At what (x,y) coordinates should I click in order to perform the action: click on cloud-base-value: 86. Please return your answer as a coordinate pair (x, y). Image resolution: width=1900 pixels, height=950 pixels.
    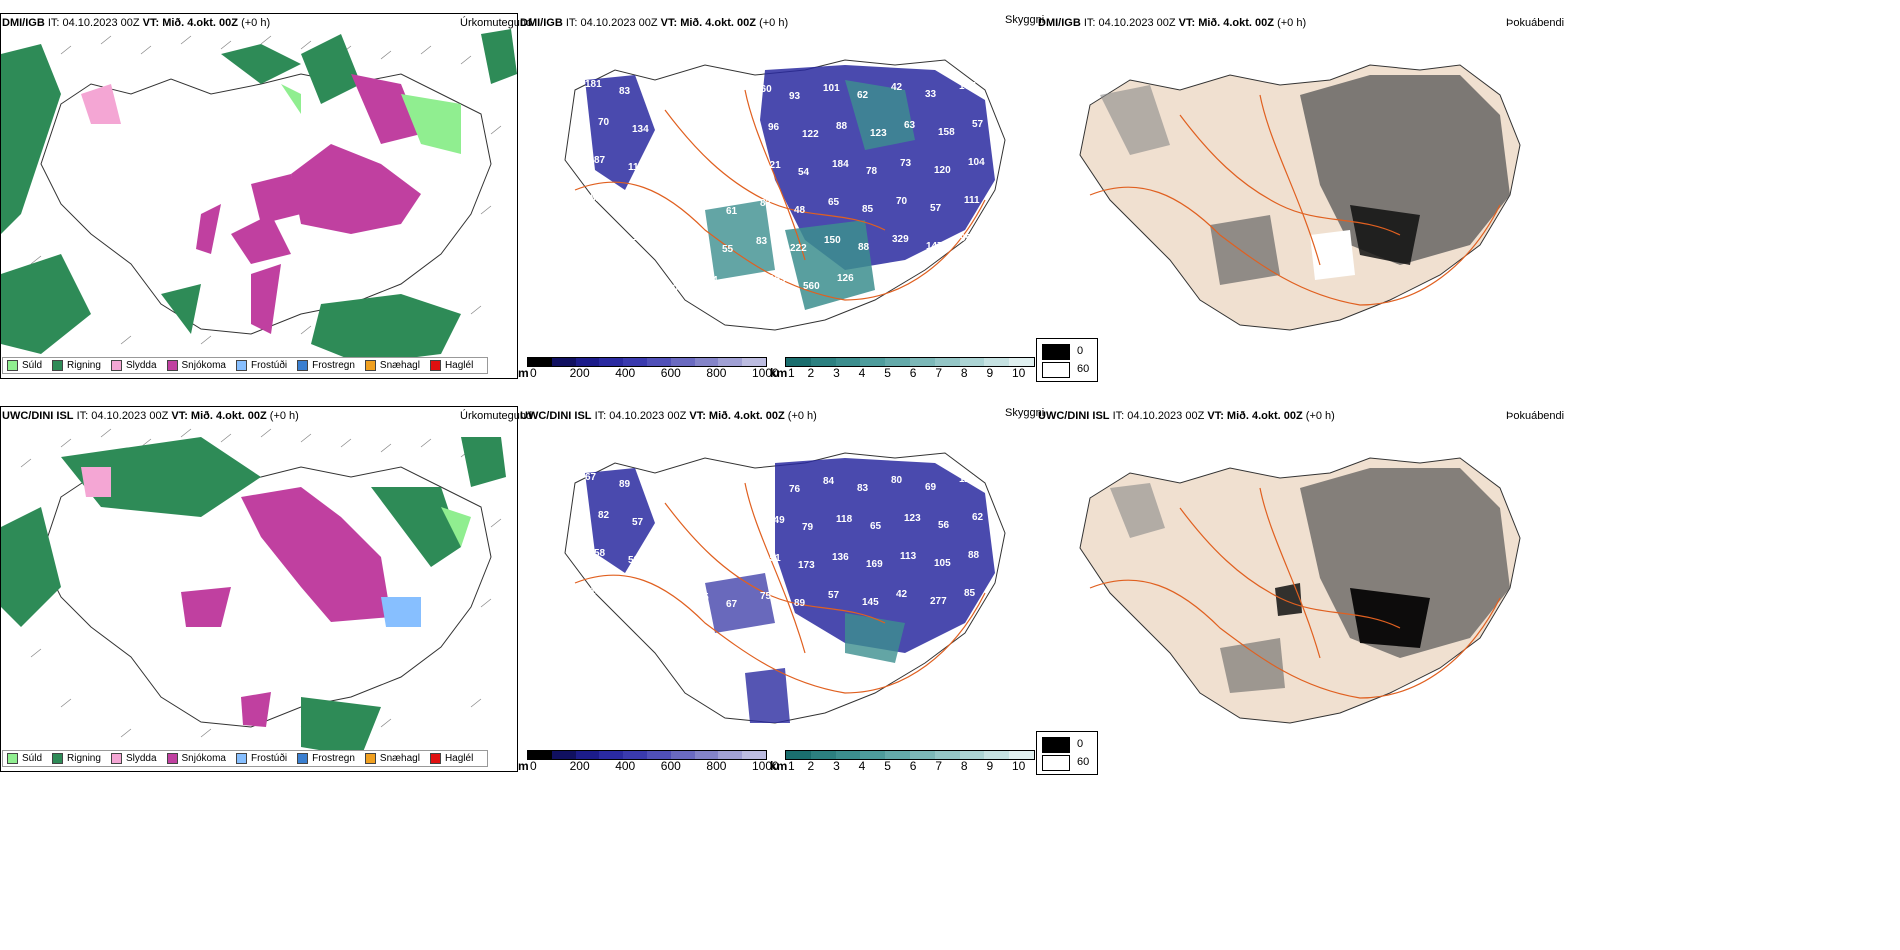
    Looking at the image, I should click on (626, 636).